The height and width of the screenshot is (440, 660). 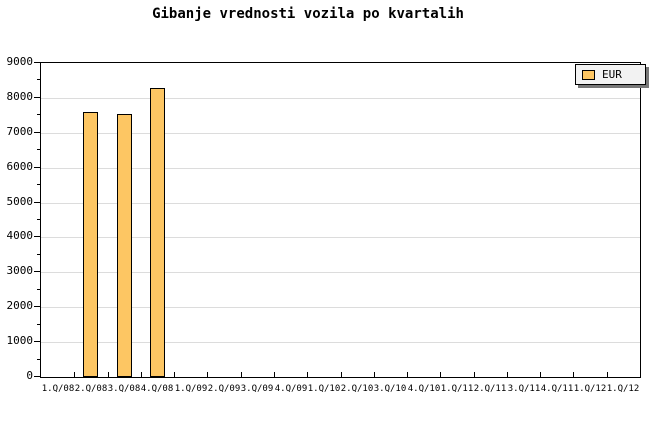 I want to click on x-tick-label: 3.Q/09, so click(x=257, y=389).